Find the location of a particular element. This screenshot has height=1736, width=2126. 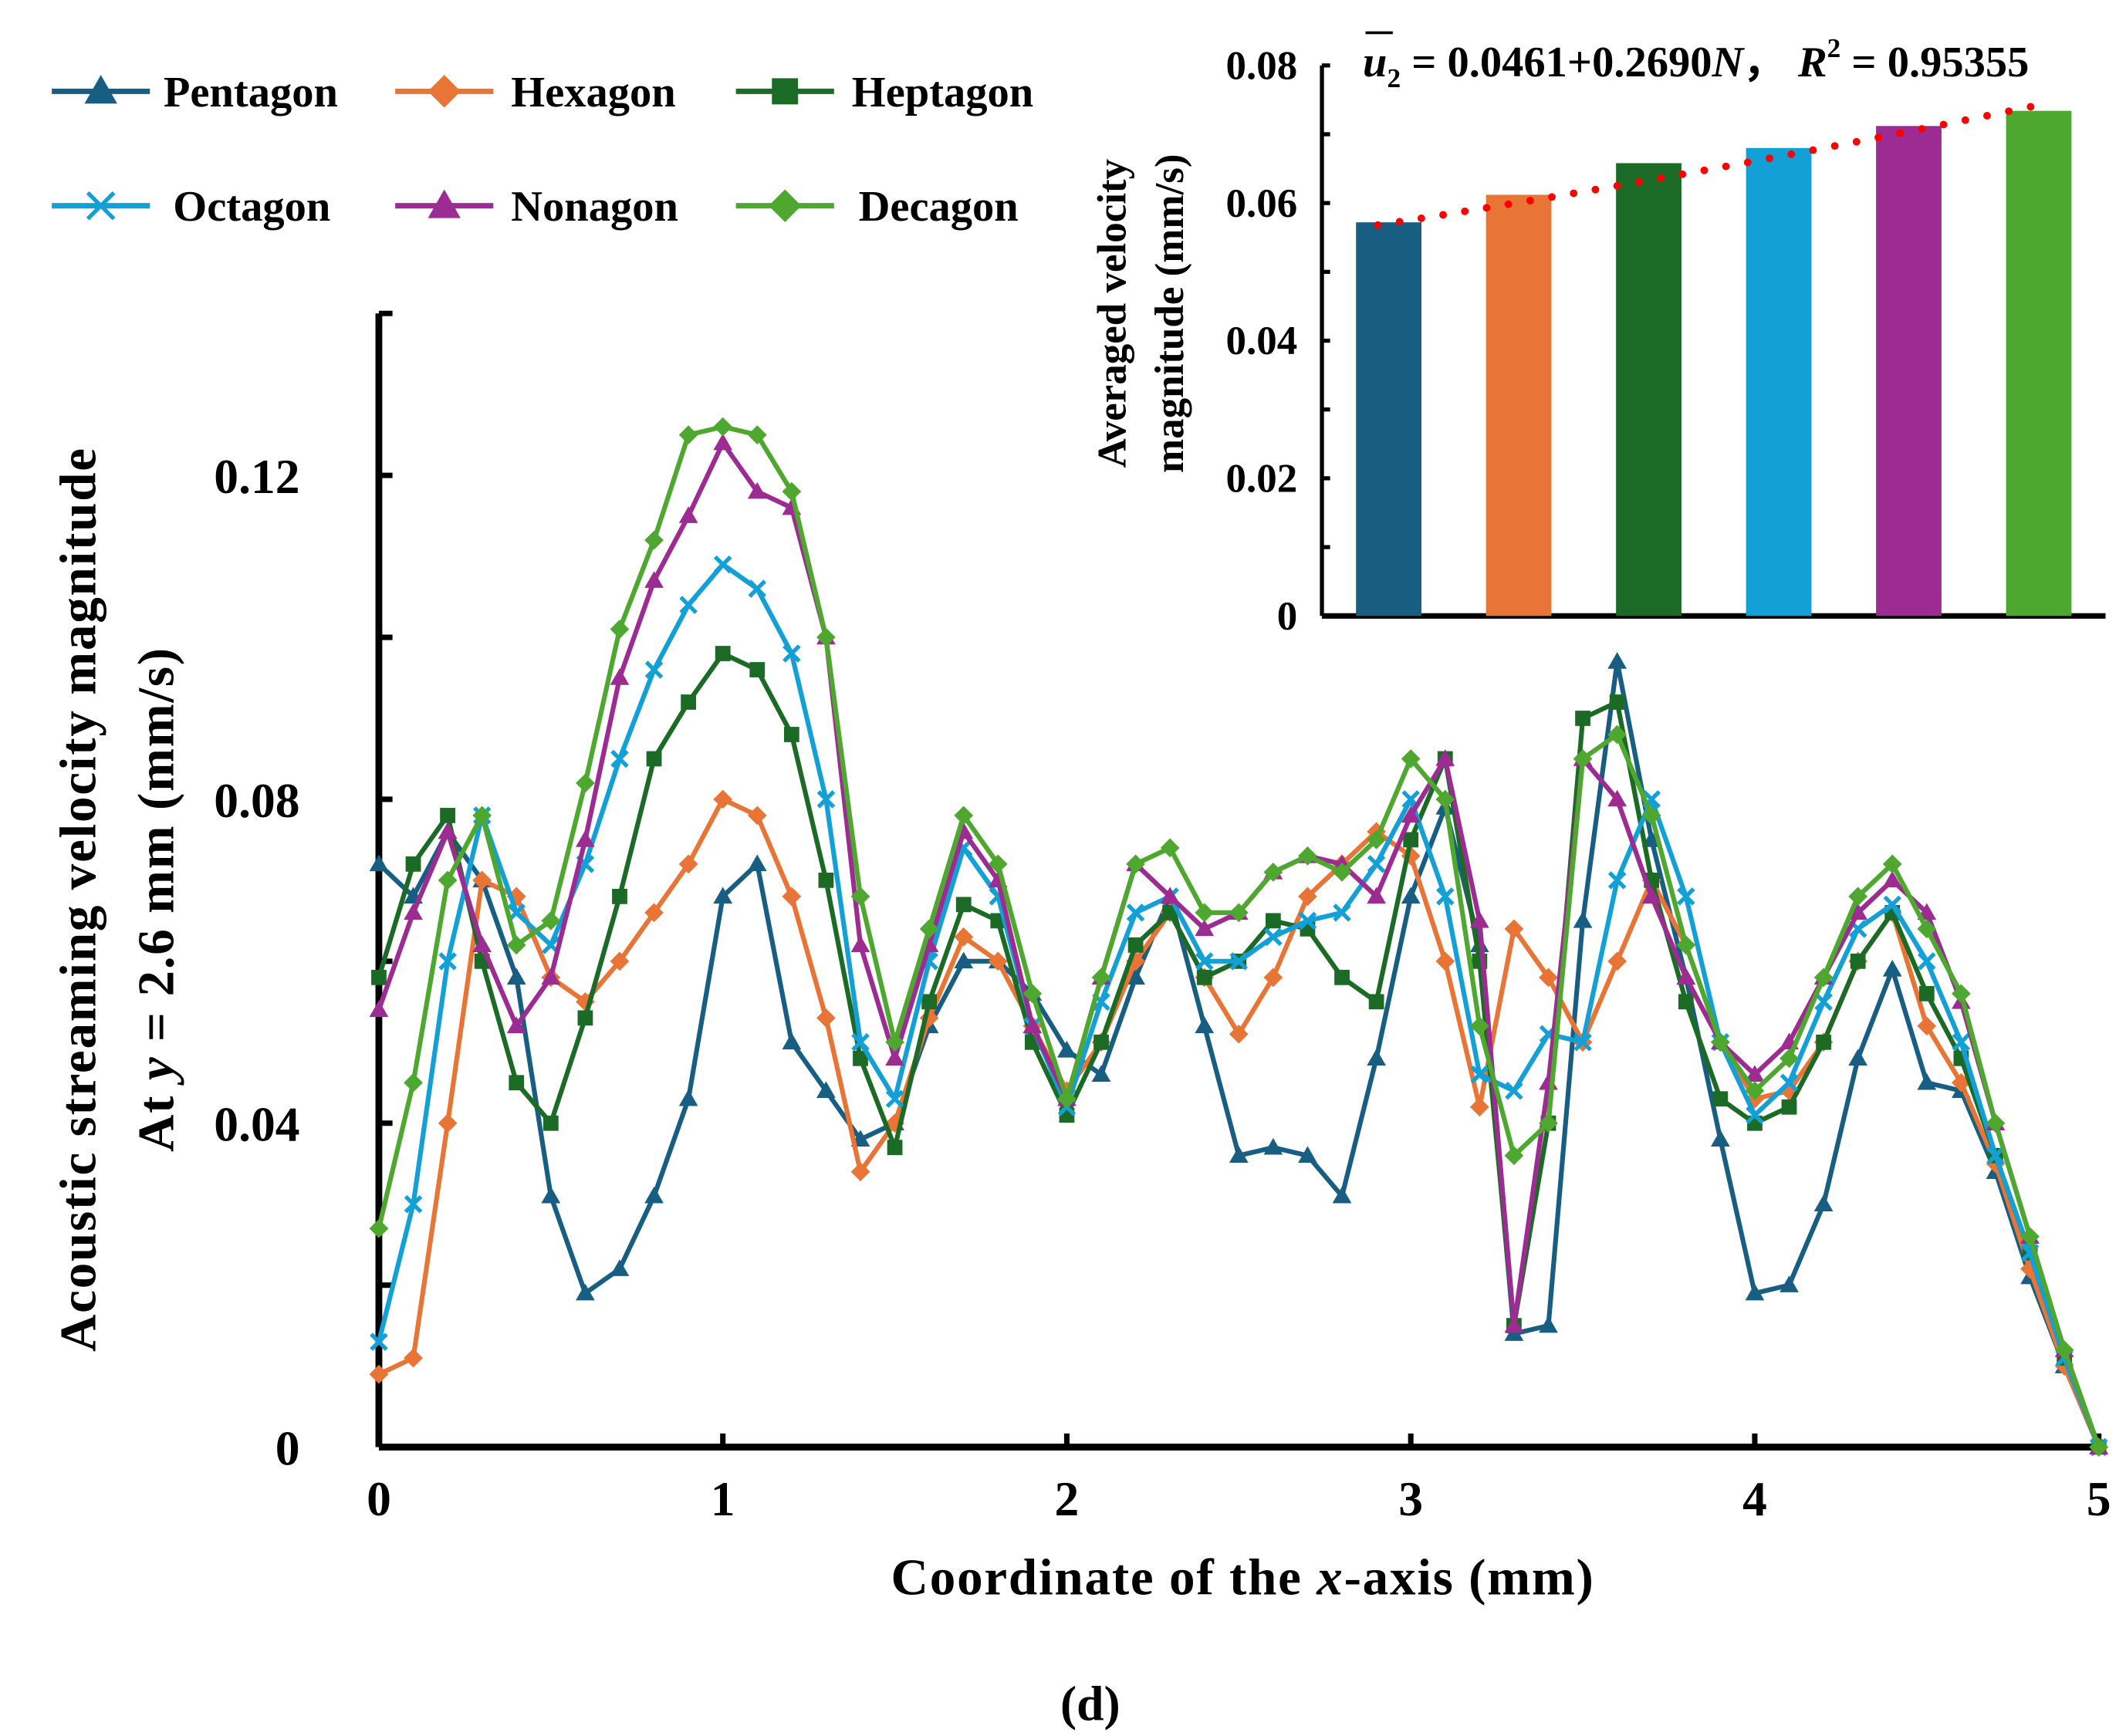

legend-marker-triangle-icon is located at coordinates (445, 203).